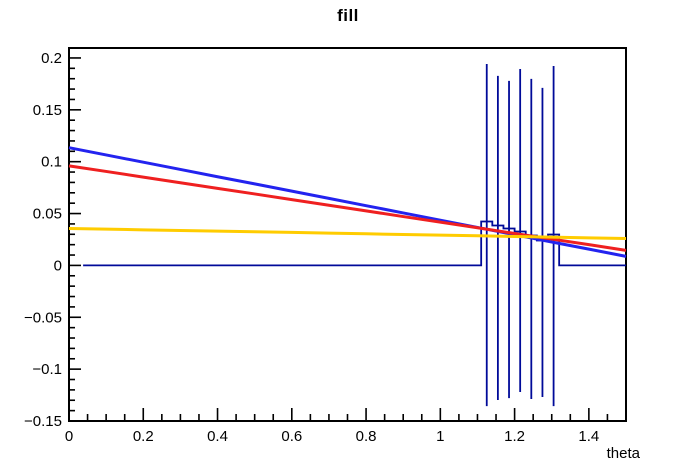  What do you see at coordinates (51, 162) in the screenshot?
I see `y-tick-label: 0.1` at bounding box center [51, 162].